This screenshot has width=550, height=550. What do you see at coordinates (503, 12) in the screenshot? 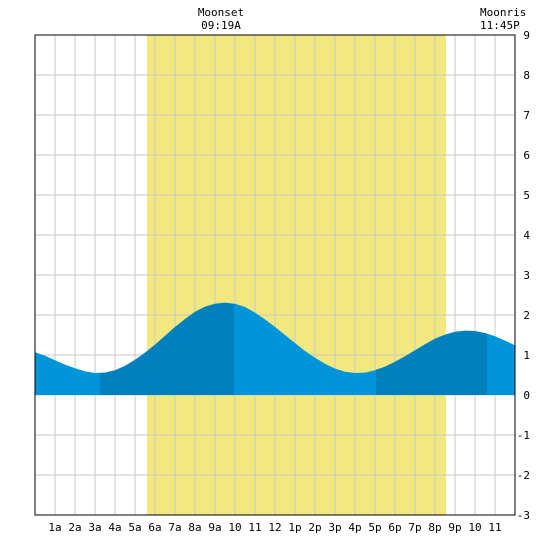
I see `moon-annotation-label: Moonris` at bounding box center [503, 12].